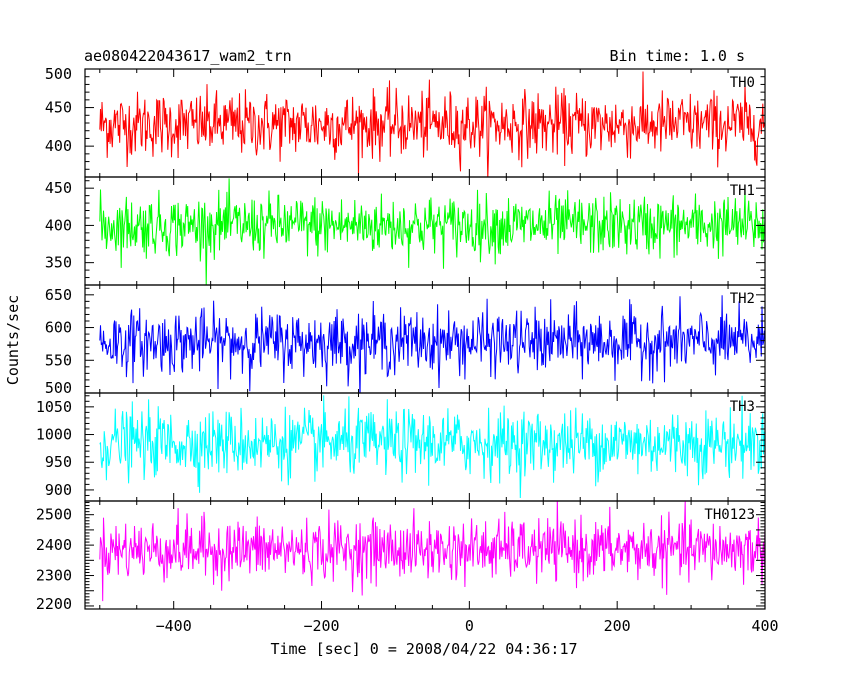 Image resolution: width=850 pixels, height=680 pixels. I want to click on y-tick-label: 650, so click(58, 295).